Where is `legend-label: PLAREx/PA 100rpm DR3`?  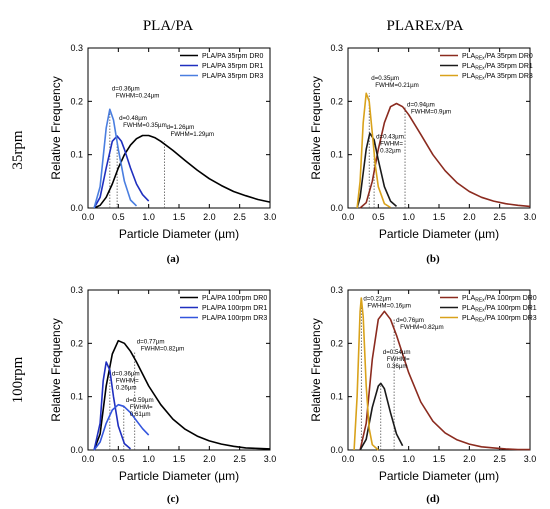
legend-label: PLAREx/PA 100rpm DR3 is located at coordinates (499, 319).